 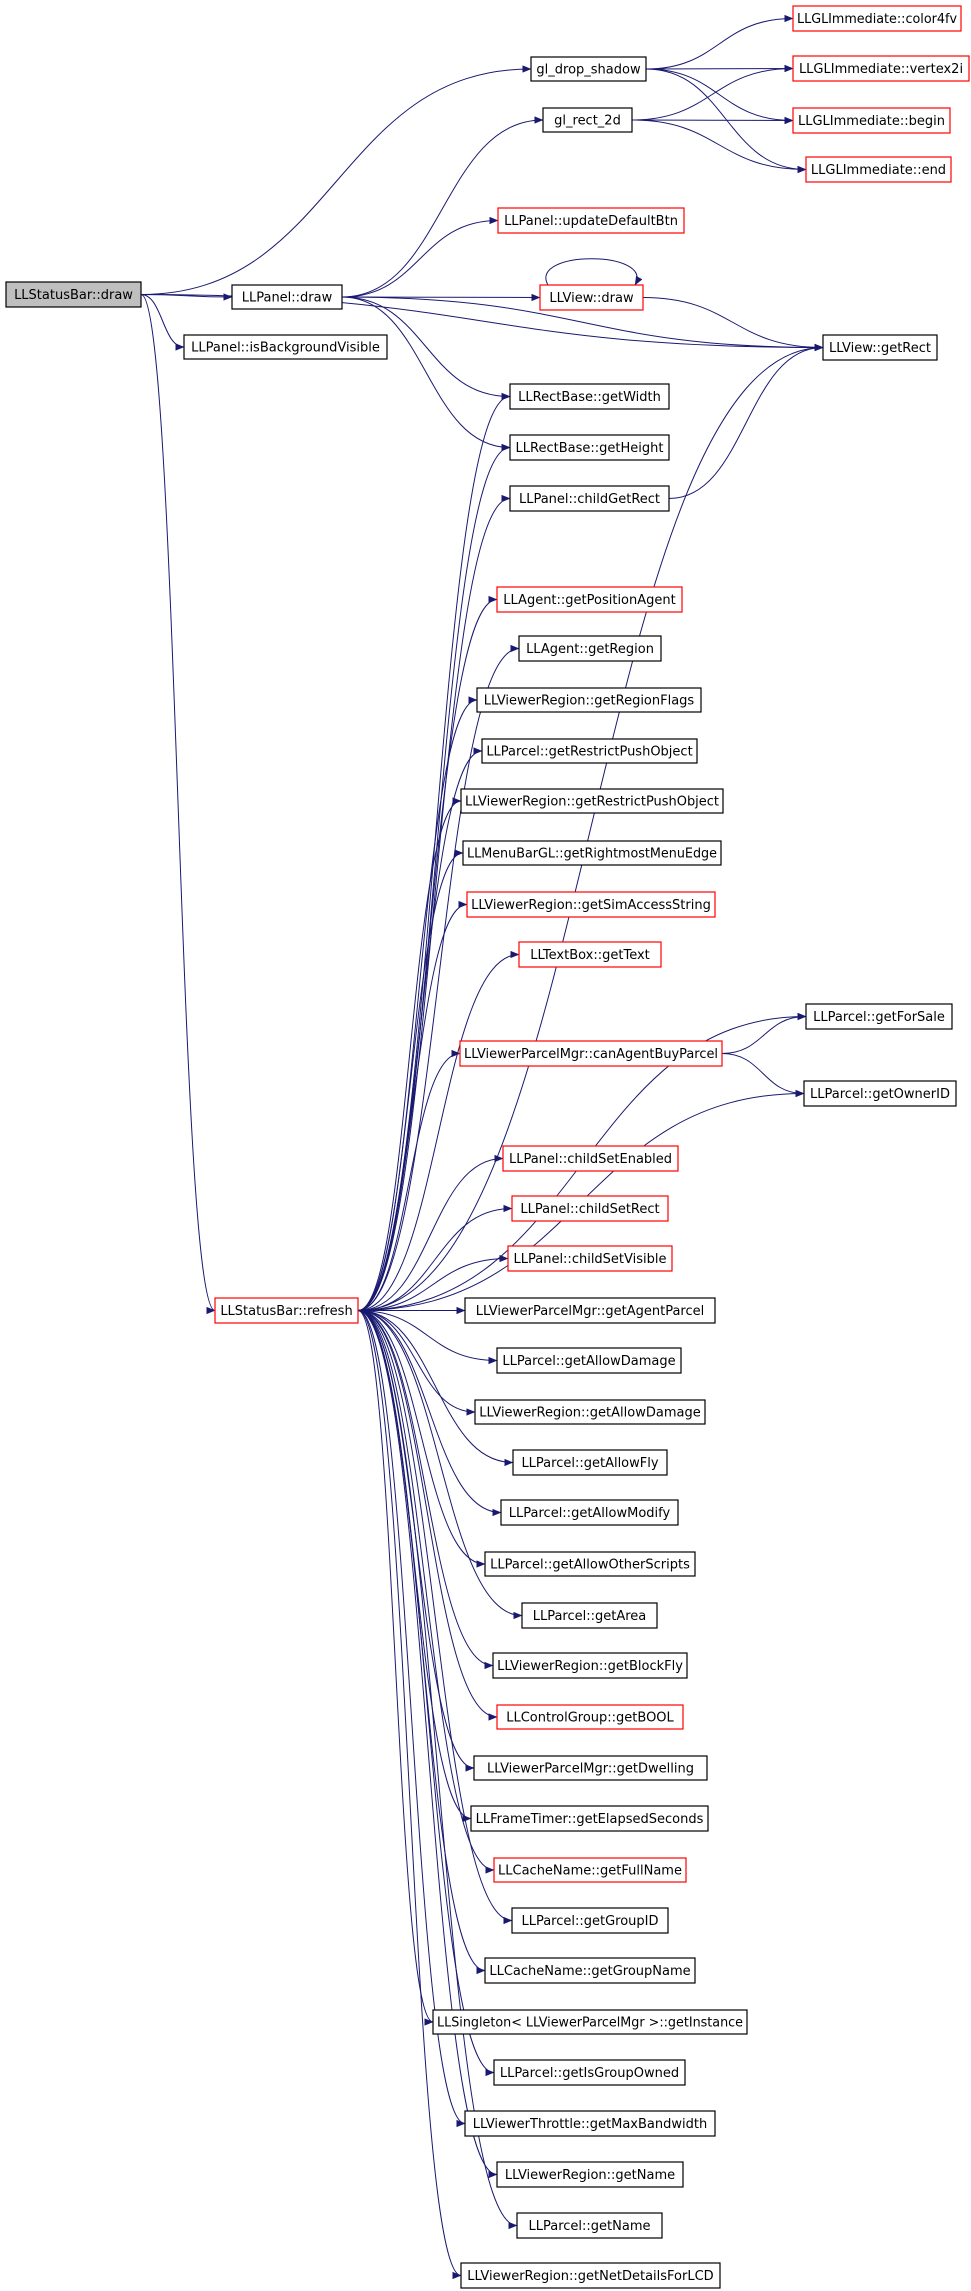 I want to click on edge-gl_rect_2d-to-vertex2i, so click(x=712, y=92).